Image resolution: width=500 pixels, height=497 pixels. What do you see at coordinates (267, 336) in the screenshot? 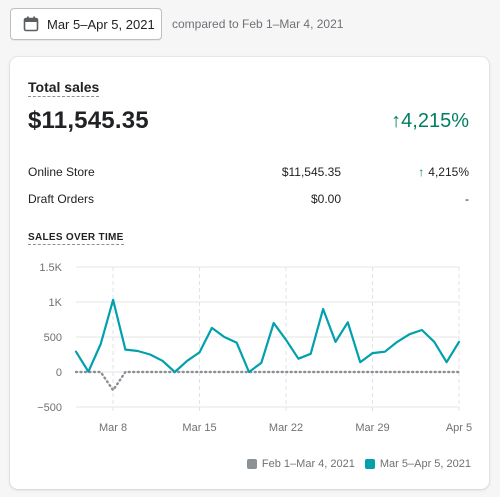
I see `series-line-current` at bounding box center [267, 336].